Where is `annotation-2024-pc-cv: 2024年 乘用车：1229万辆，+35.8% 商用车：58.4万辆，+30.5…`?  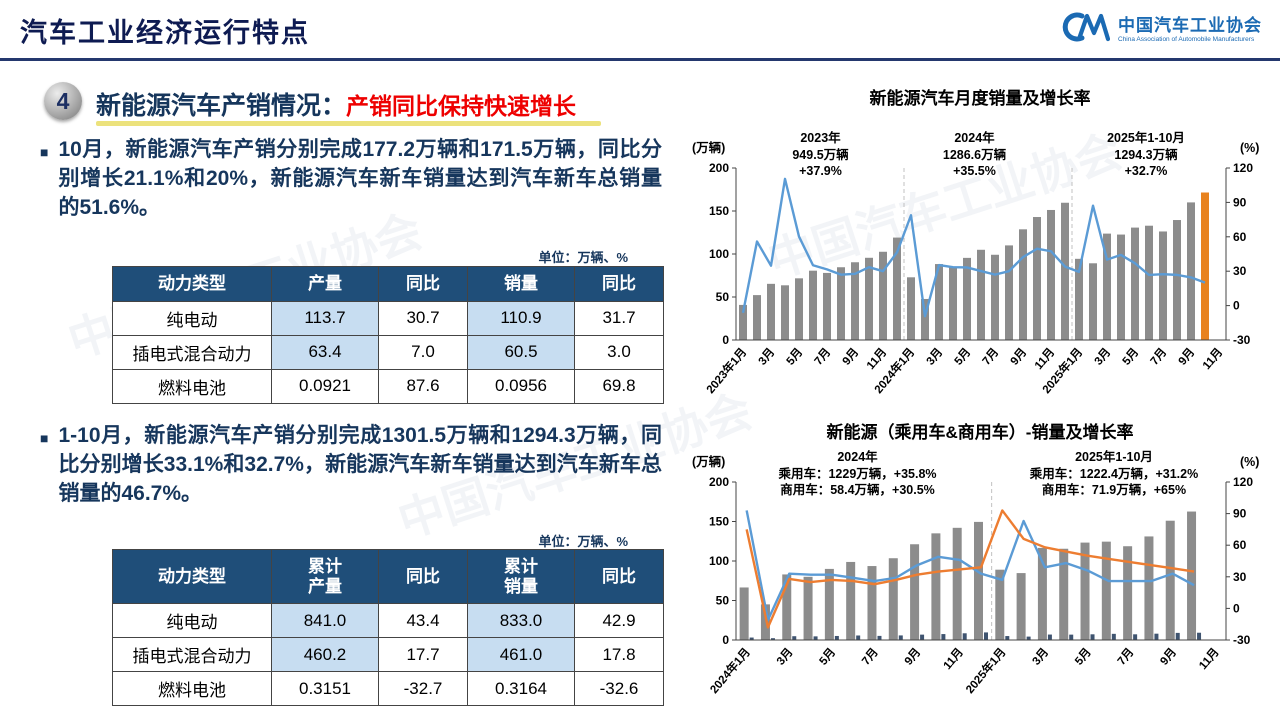
annotation-2024-pc-cv: 2024年 乘用车：1229万辆，+35.8% 商用车：58.4万辆，+30.5… is located at coordinates (857, 473).